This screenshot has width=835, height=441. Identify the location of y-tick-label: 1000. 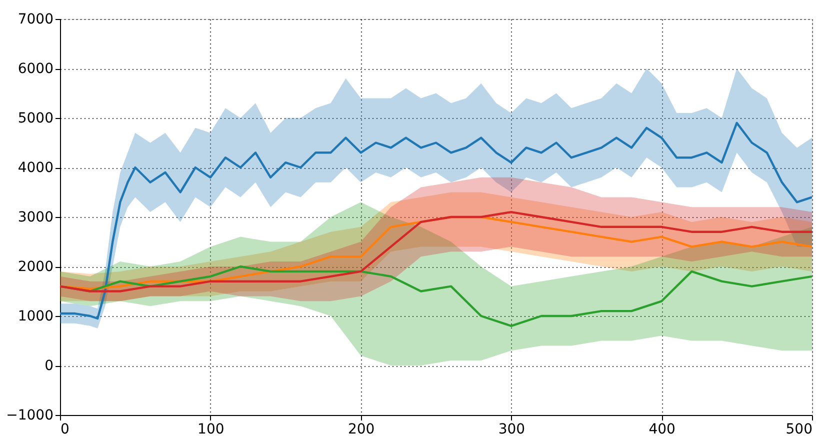
(36, 316).